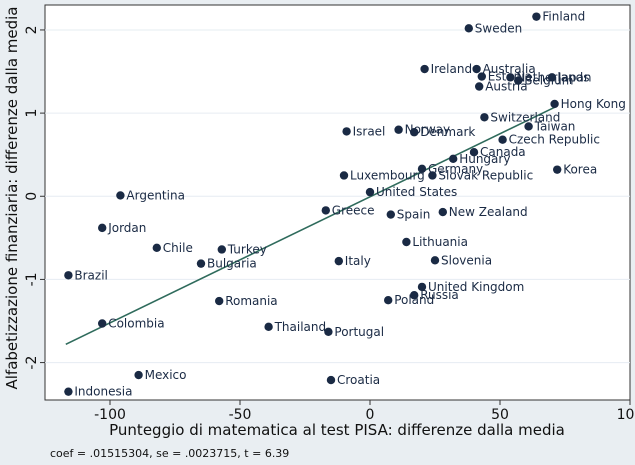 Image resolution: width=635 pixels, height=465 pixels. What do you see at coordinates (232, 264) in the screenshot?
I see `point-label: Bulgaria` at bounding box center [232, 264].